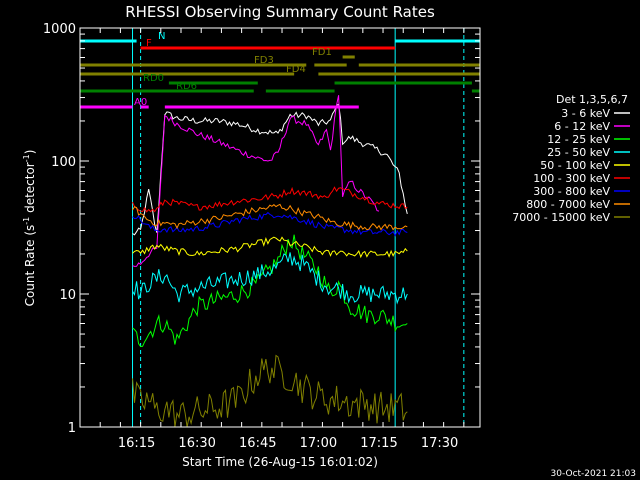 This screenshot has height=480, width=640. I want to click on legend-label-7: 800 - 7000 keV, so click(568, 204).